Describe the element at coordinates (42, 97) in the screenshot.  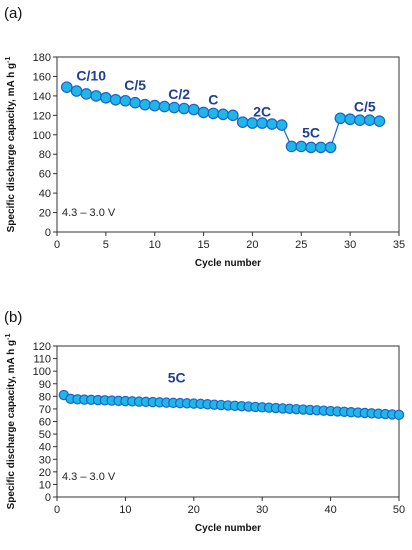
I see `y-tick-label: 140` at that location.